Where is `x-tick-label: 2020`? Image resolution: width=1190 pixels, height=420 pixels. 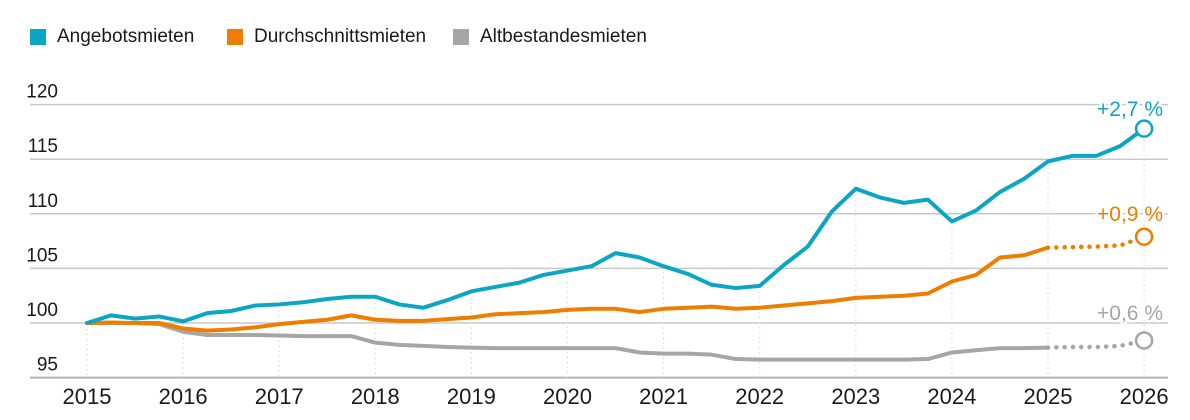 x-tick-label: 2020 is located at coordinates (567, 396).